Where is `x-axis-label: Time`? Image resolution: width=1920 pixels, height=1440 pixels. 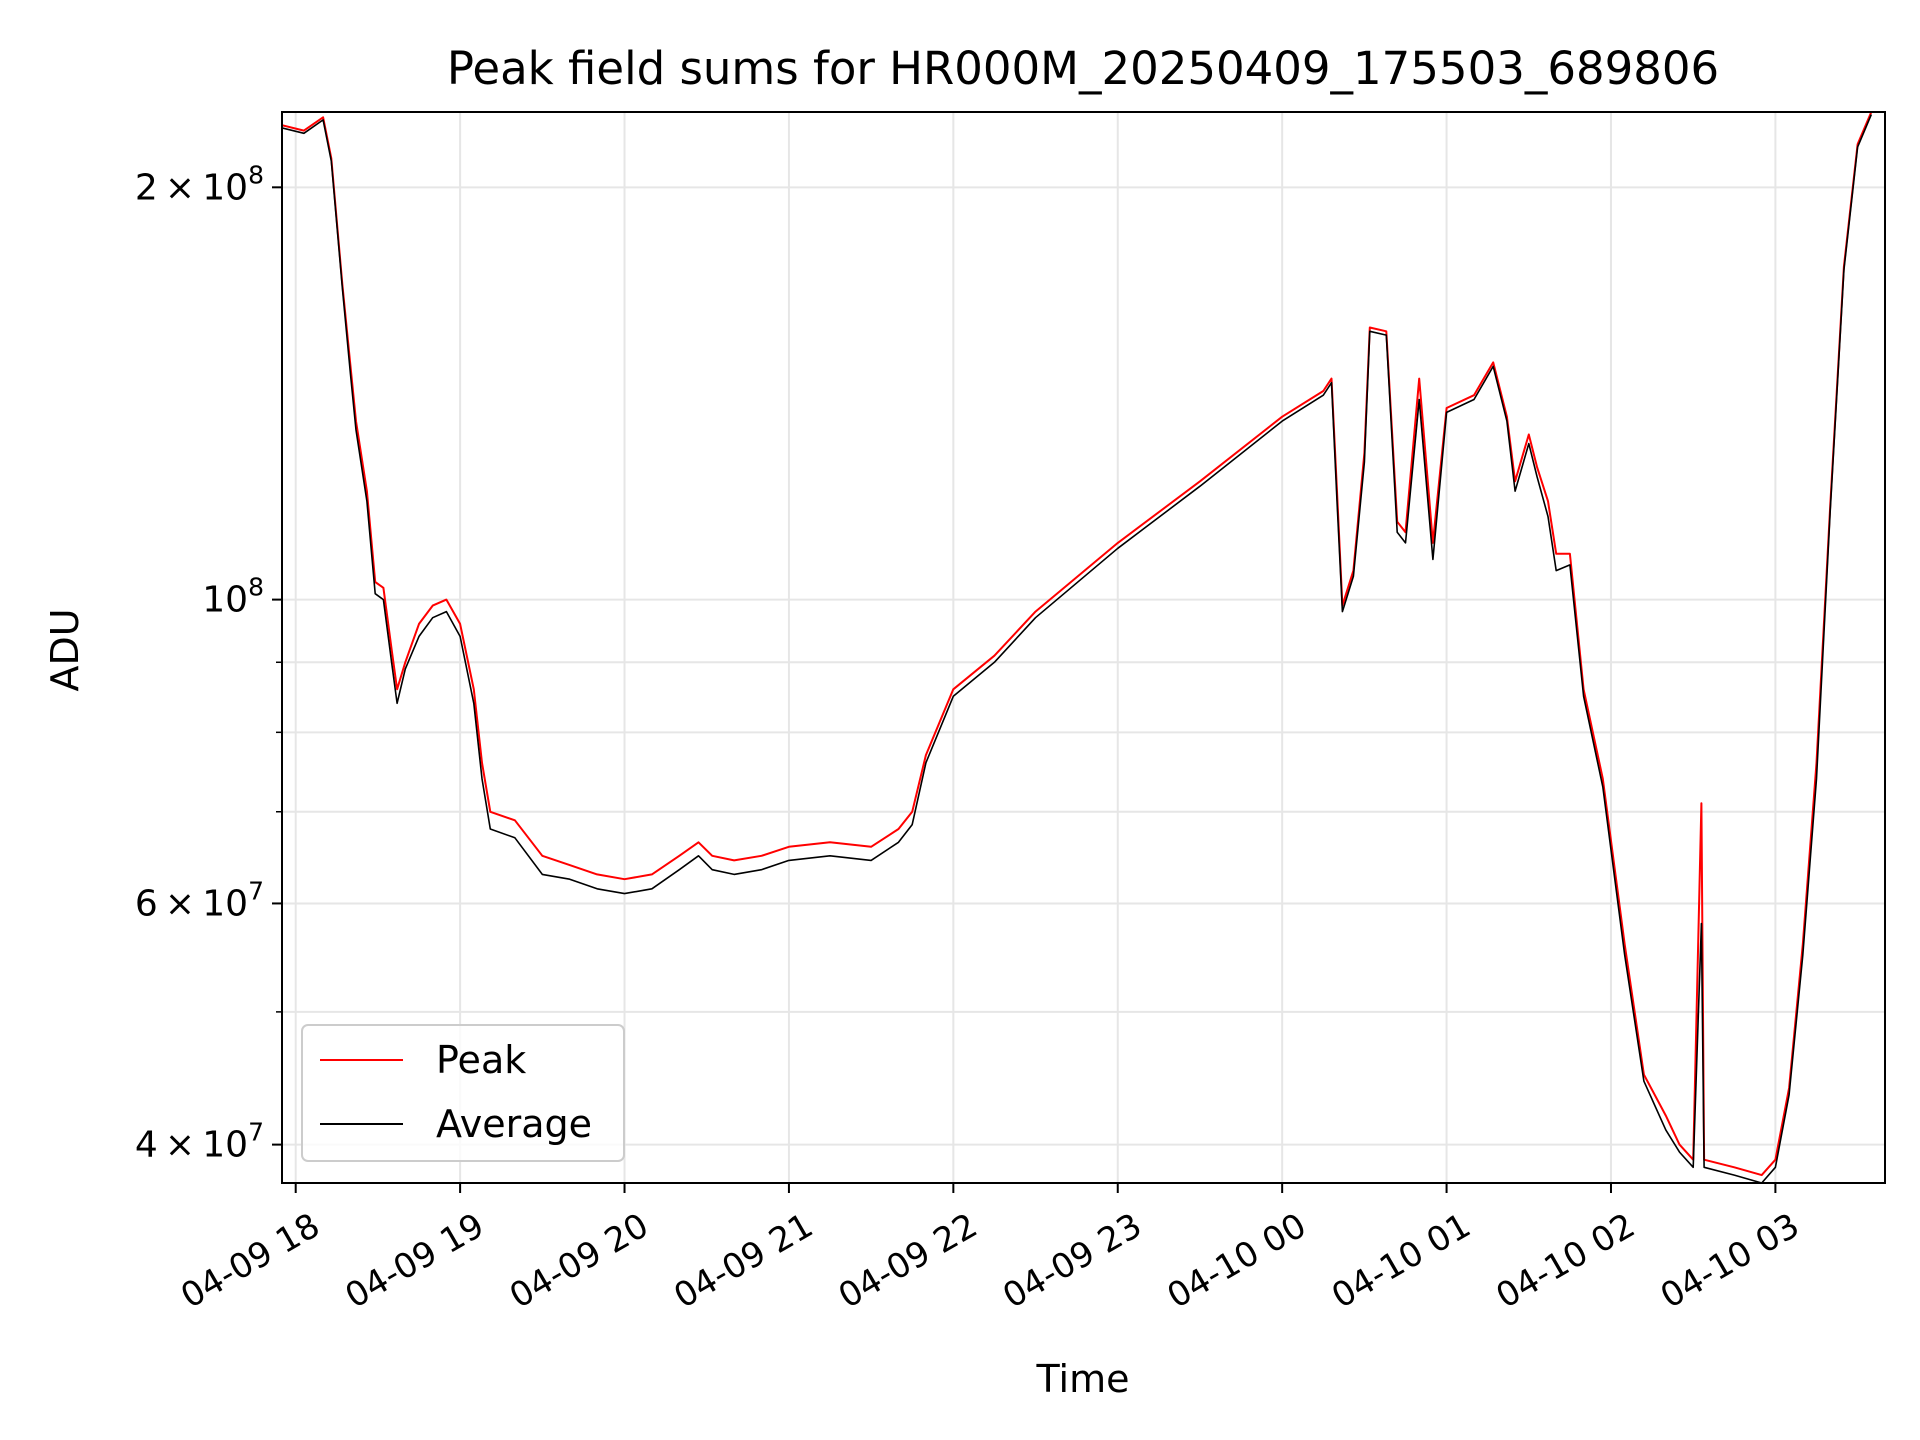
x-axis-label: Time is located at coordinates (1083, 1379).